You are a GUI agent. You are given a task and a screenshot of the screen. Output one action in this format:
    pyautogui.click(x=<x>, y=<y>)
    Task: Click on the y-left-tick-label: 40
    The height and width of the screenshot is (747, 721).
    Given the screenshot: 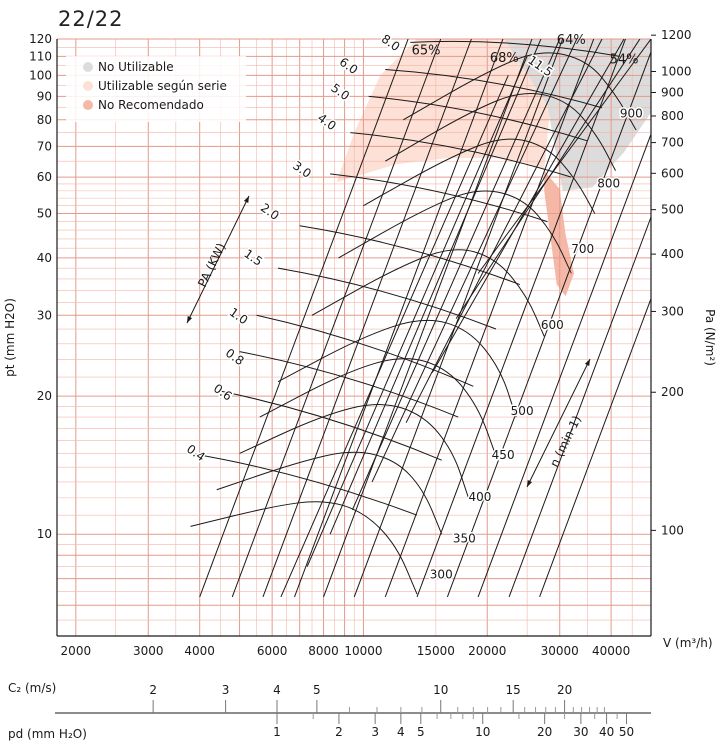 What is the action you would take?
    pyautogui.click(x=44, y=258)
    